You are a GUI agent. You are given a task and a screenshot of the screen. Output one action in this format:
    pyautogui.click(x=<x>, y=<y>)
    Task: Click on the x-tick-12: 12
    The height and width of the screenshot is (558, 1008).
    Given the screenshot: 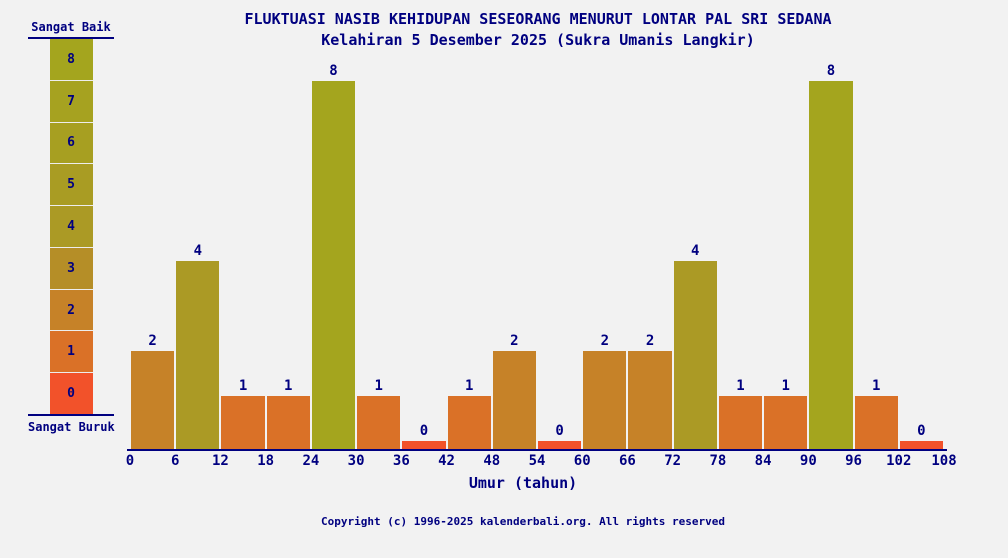 What is the action you would take?
    pyautogui.click(x=220, y=461)
    